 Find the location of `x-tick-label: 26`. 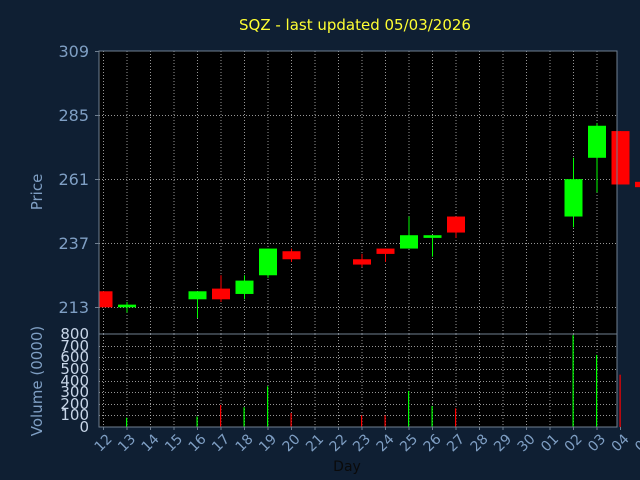

x-tick-label: 26 is located at coordinates (433, 443).